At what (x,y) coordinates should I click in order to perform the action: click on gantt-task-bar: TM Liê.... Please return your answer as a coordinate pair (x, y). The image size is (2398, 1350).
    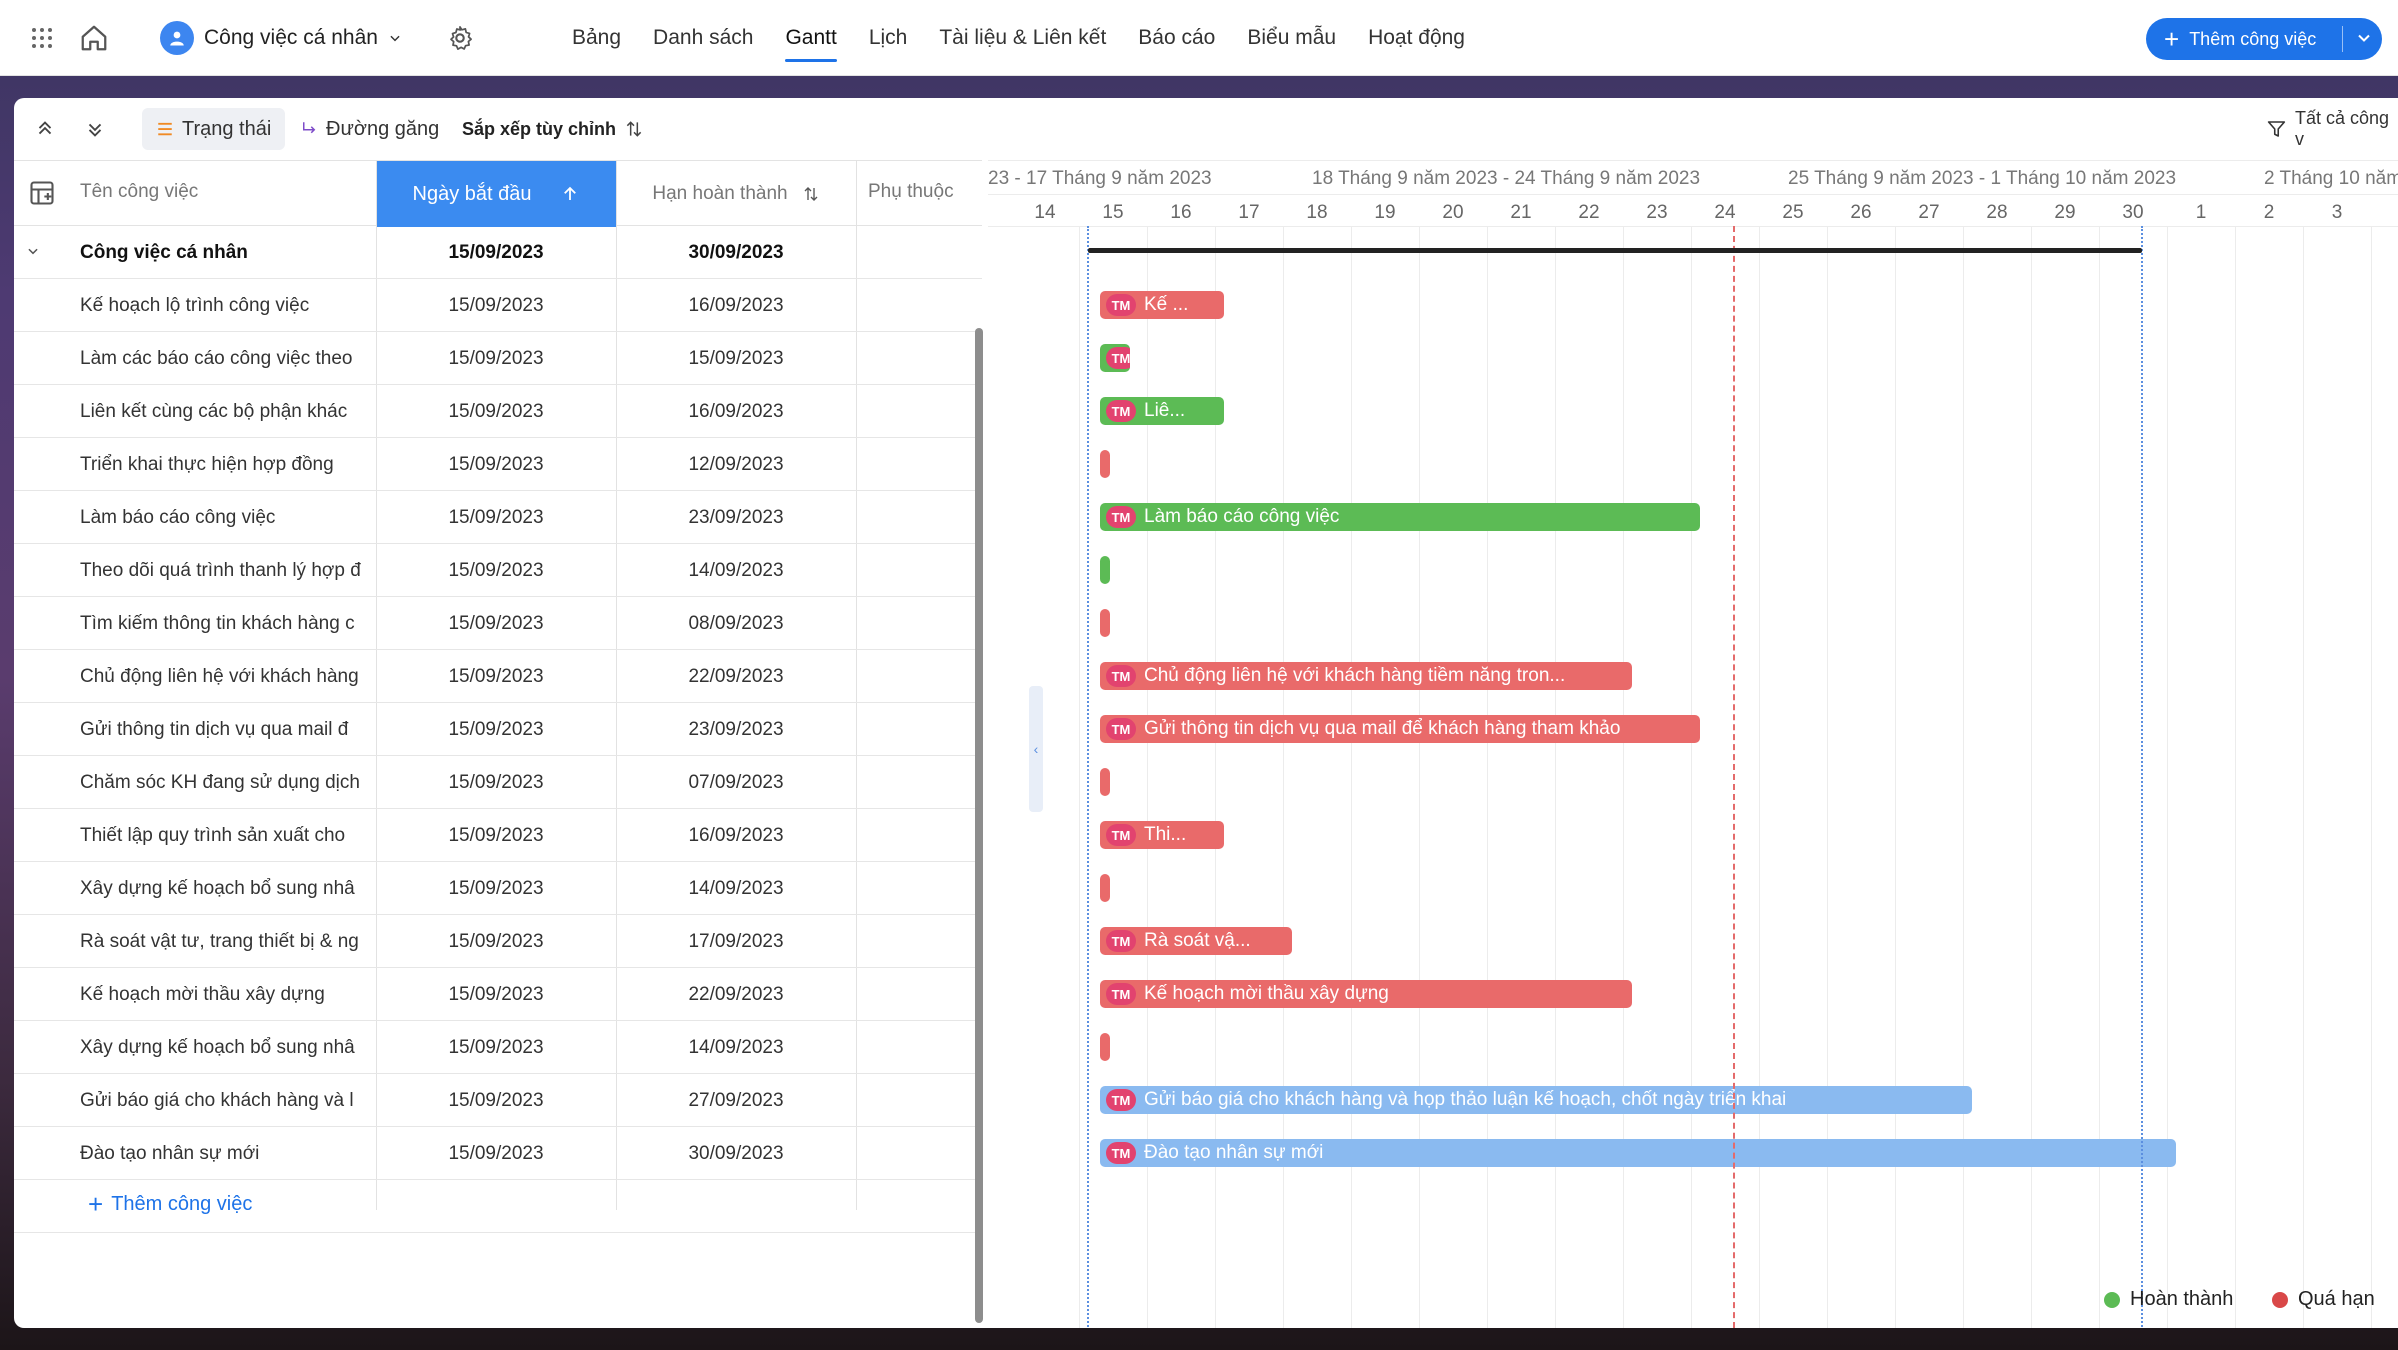
    Looking at the image, I should click on (1162, 411).